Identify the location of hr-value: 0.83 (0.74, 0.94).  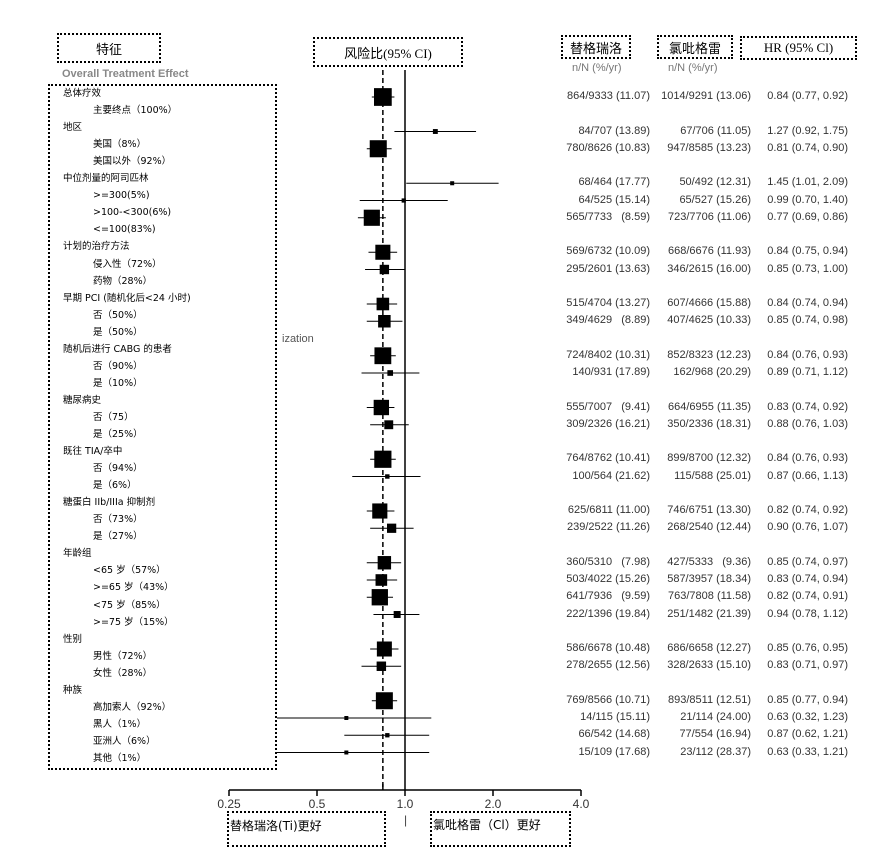
(807, 579).